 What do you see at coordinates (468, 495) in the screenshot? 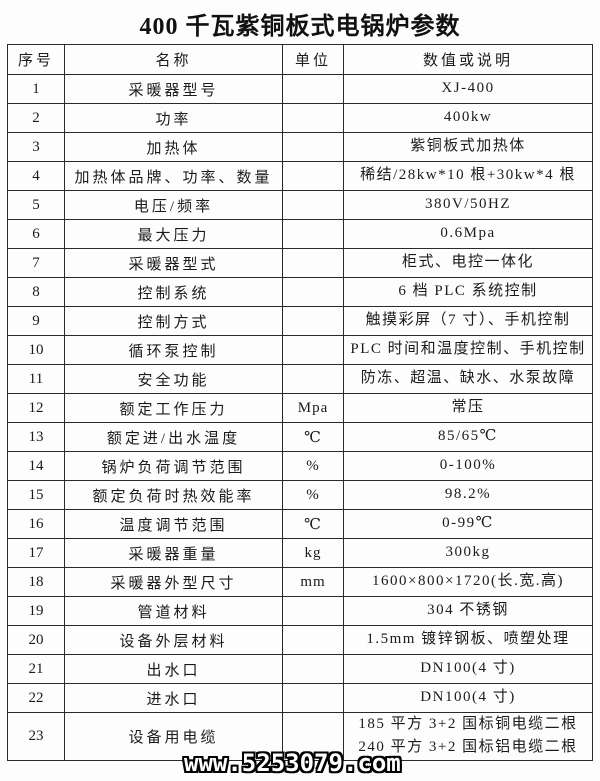
I see `row-value-cell: 98.2%` at bounding box center [468, 495].